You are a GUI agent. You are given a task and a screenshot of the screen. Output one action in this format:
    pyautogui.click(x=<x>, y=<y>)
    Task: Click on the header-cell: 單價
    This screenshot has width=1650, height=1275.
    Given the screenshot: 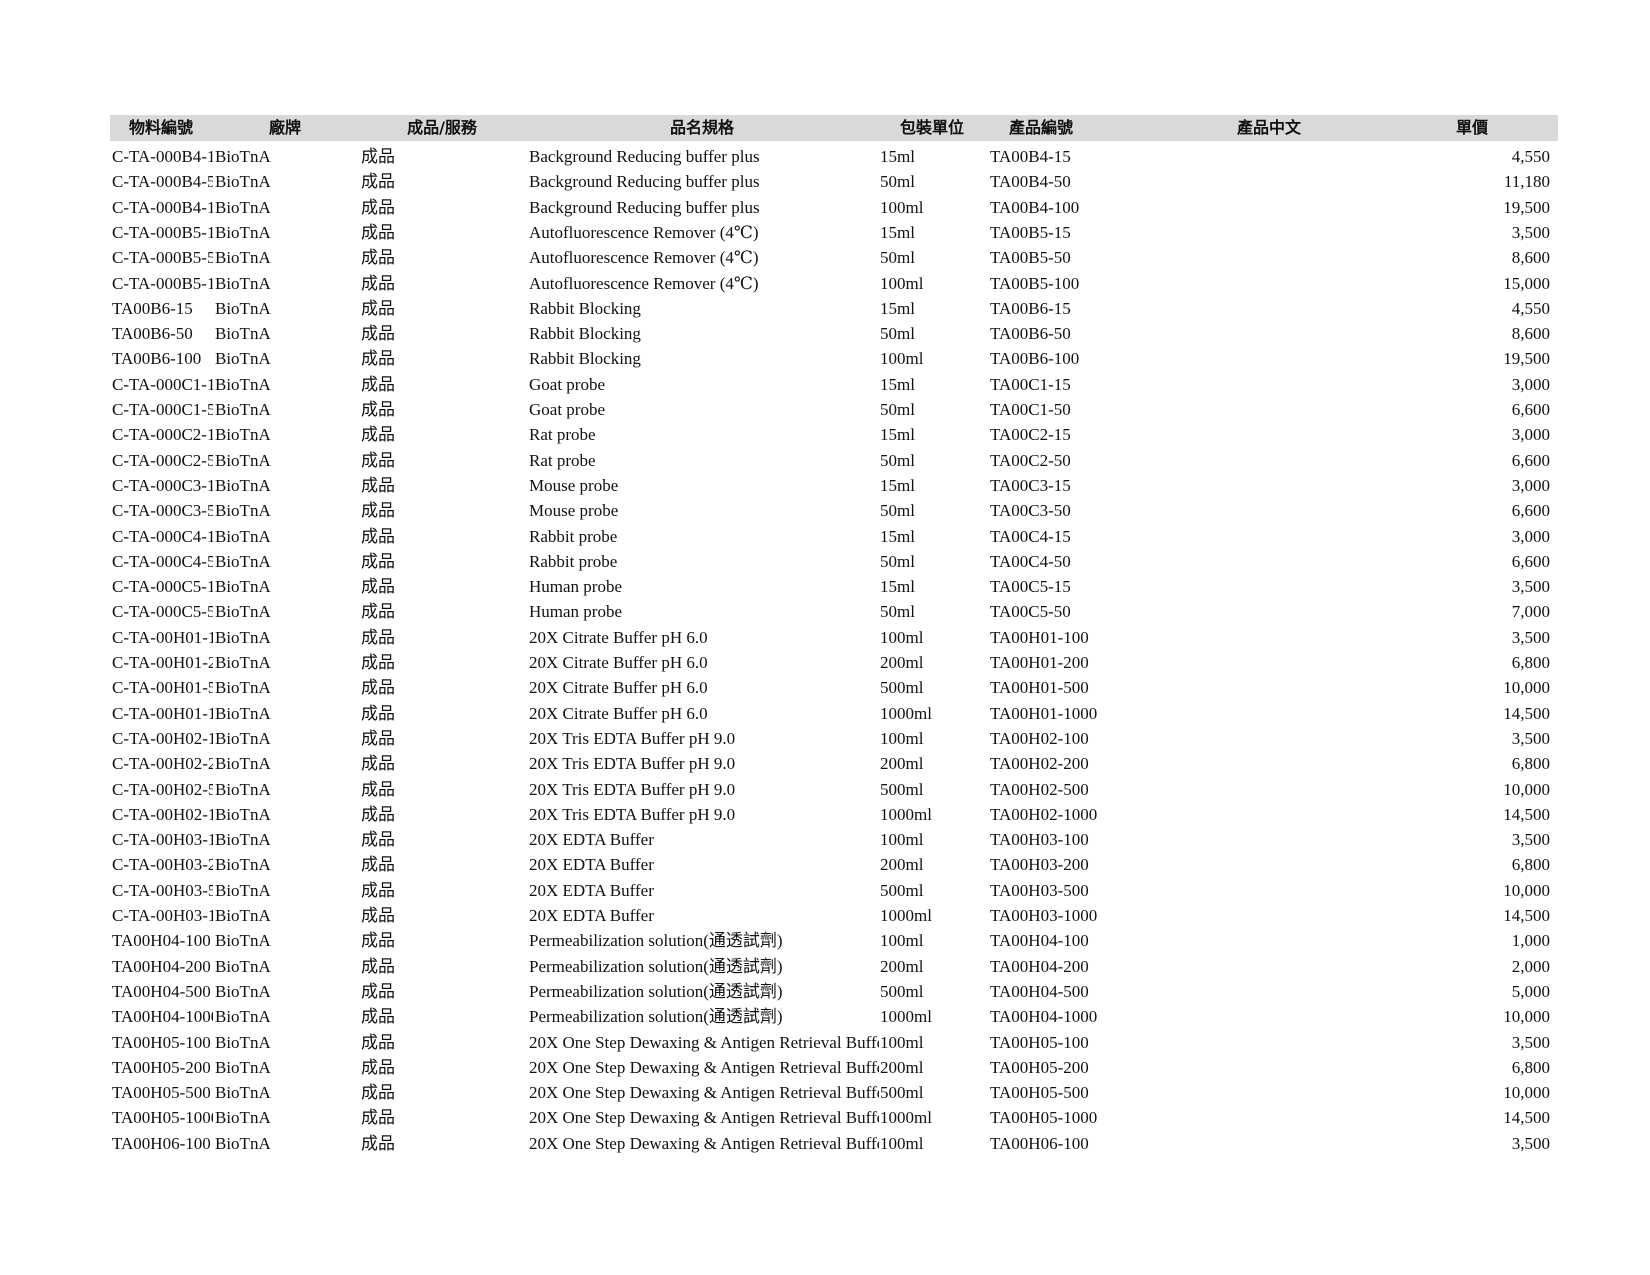 What is the action you would take?
    pyautogui.click(x=1472, y=127)
    